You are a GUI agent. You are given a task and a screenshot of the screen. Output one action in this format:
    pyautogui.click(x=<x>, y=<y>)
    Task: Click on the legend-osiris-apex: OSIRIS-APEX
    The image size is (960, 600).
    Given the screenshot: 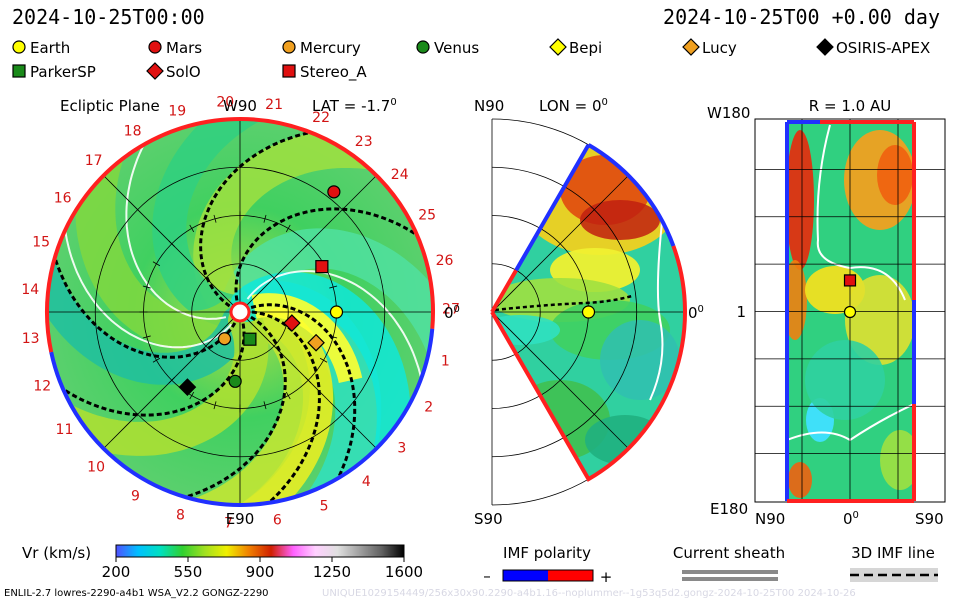 What is the action you would take?
    pyautogui.click(x=873, y=47)
    